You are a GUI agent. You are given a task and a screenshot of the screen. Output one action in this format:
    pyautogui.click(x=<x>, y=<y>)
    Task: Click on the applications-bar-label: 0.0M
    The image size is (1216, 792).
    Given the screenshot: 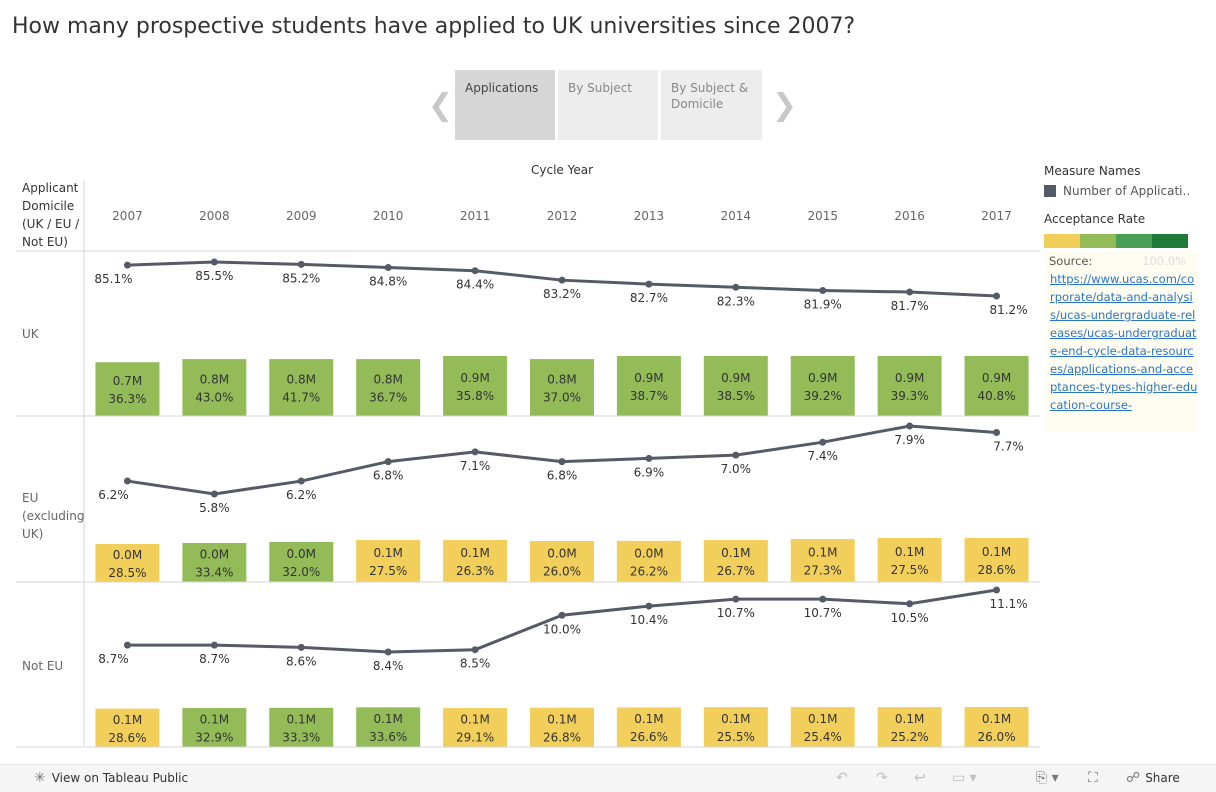 What is the action you would take?
    pyautogui.click(x=214, y=555)
    